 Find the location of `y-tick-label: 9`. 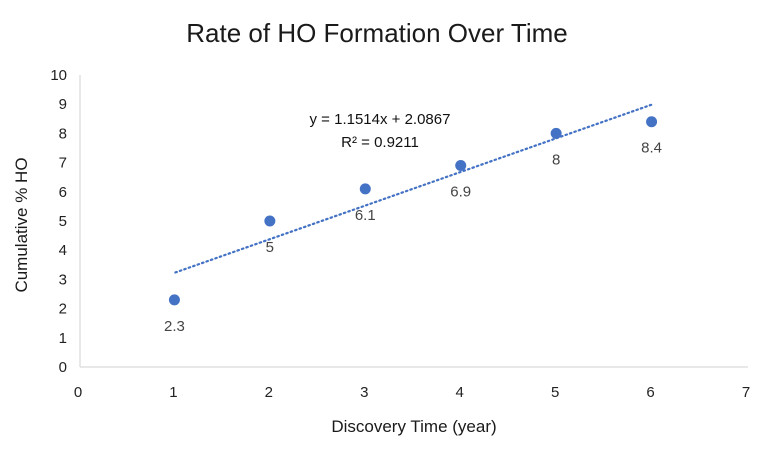

y-tick-label: 9 is located at coordinates (63, 104).